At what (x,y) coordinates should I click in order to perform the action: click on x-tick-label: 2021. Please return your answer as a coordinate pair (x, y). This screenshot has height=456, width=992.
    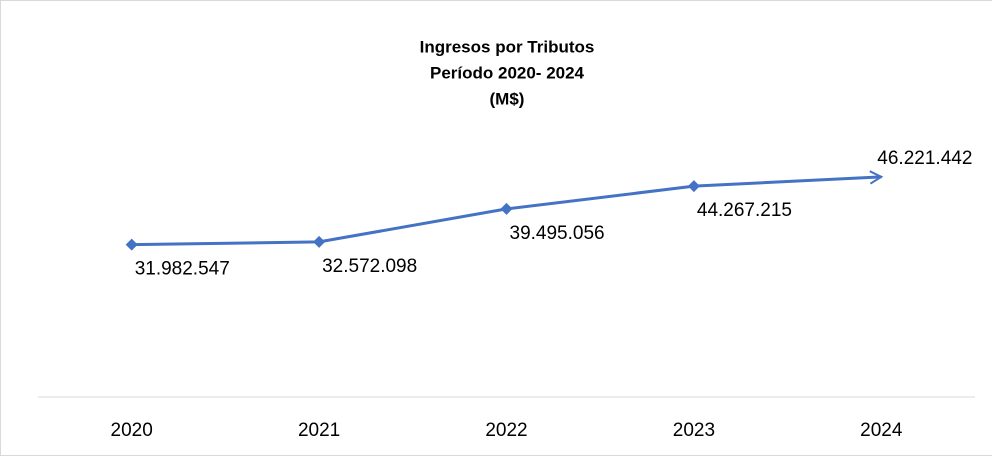
    Looking at the image, I should click on (319, 430).